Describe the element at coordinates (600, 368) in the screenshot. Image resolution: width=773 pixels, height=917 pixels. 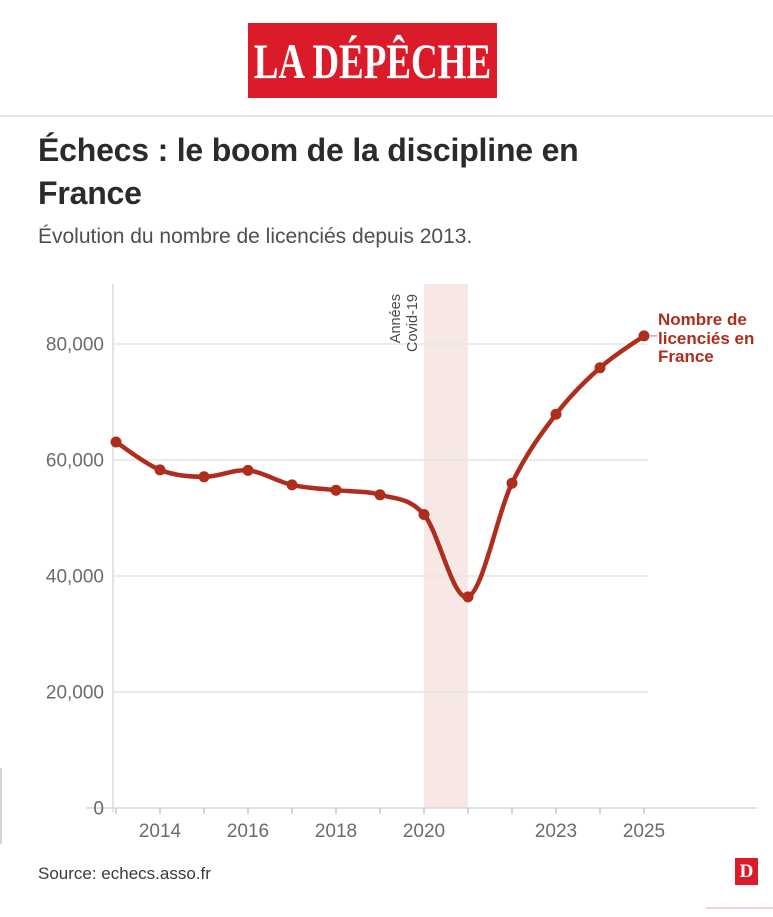
I see `data-point-2024` at that location.